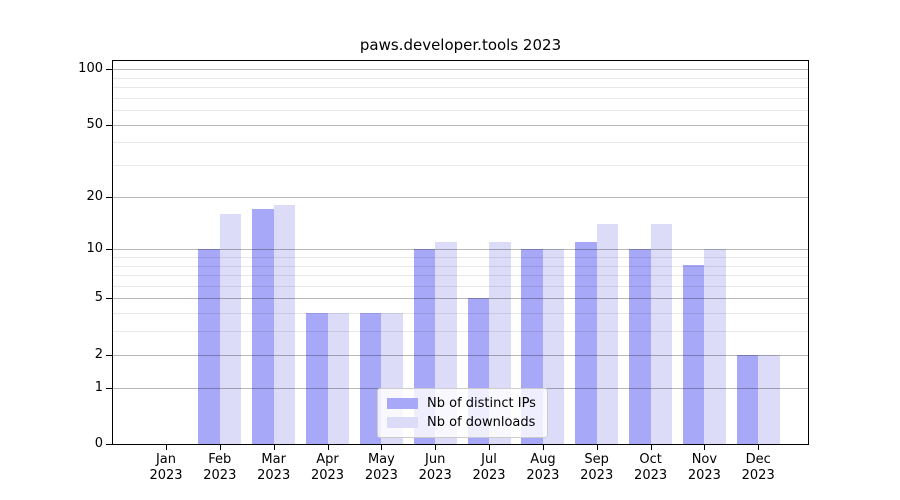 The width and height of the screenshot is (900, 500). I want to click on x-tick-apr, so click(328, 447).